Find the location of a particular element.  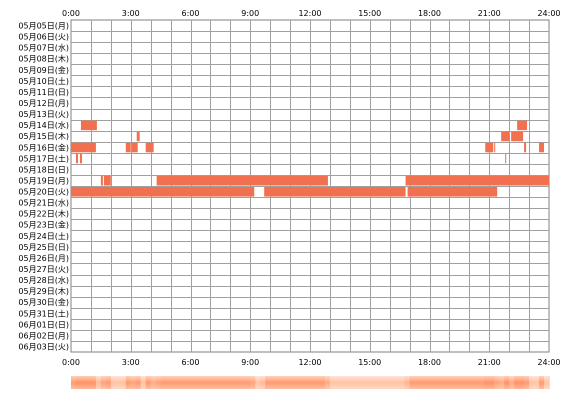

row-label: 05月28日(水) is located at coordinates (43, 280).